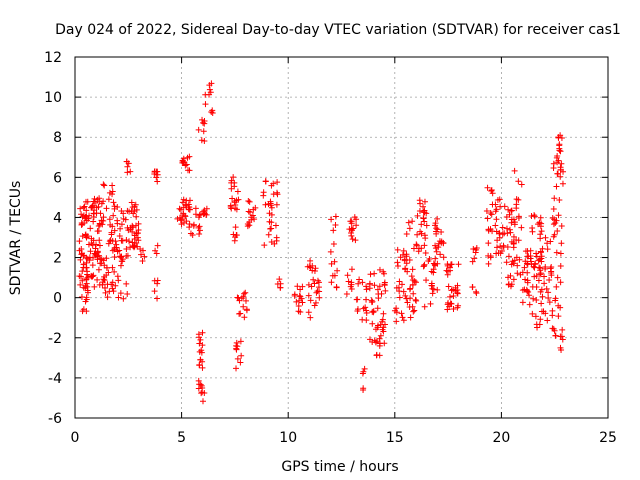 The height and width of the screenshot is (480, 640). Describe the element at coordinates (501, 438) in the screenshot. I see `x-tick-label: 20` at that location.